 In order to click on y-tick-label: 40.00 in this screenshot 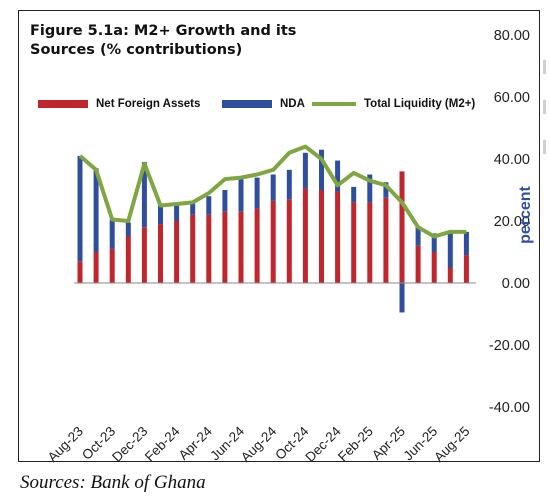, I will do `click(512, 160)`.